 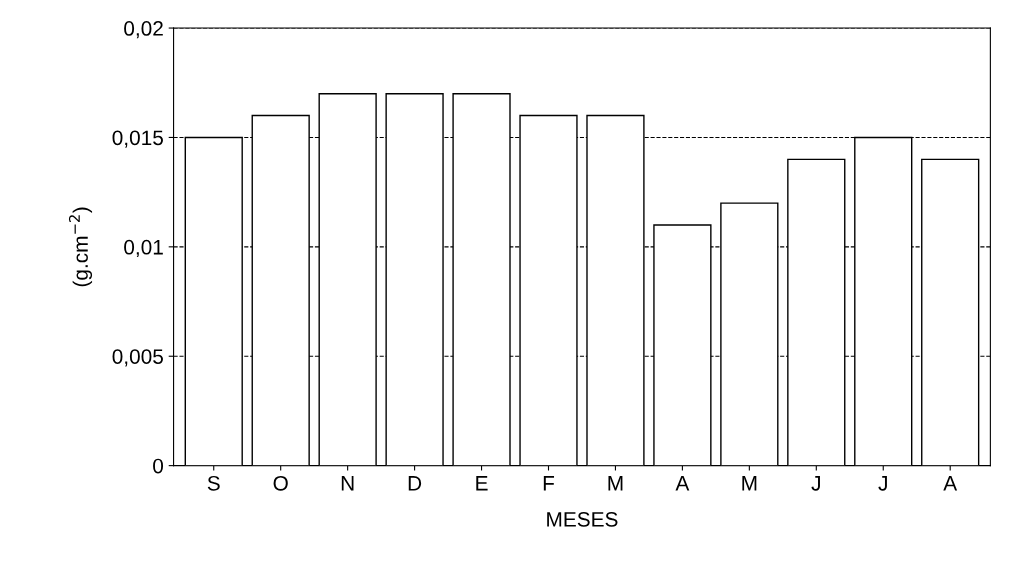 I want to click on x-tick-label: E, so click(x=482, y=483).